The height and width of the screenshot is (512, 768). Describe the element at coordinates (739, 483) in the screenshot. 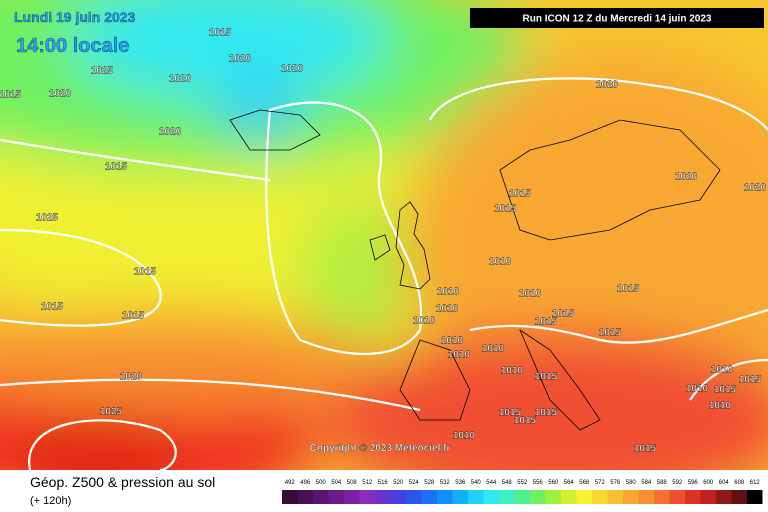

I see `legend-label: 608` at that location.